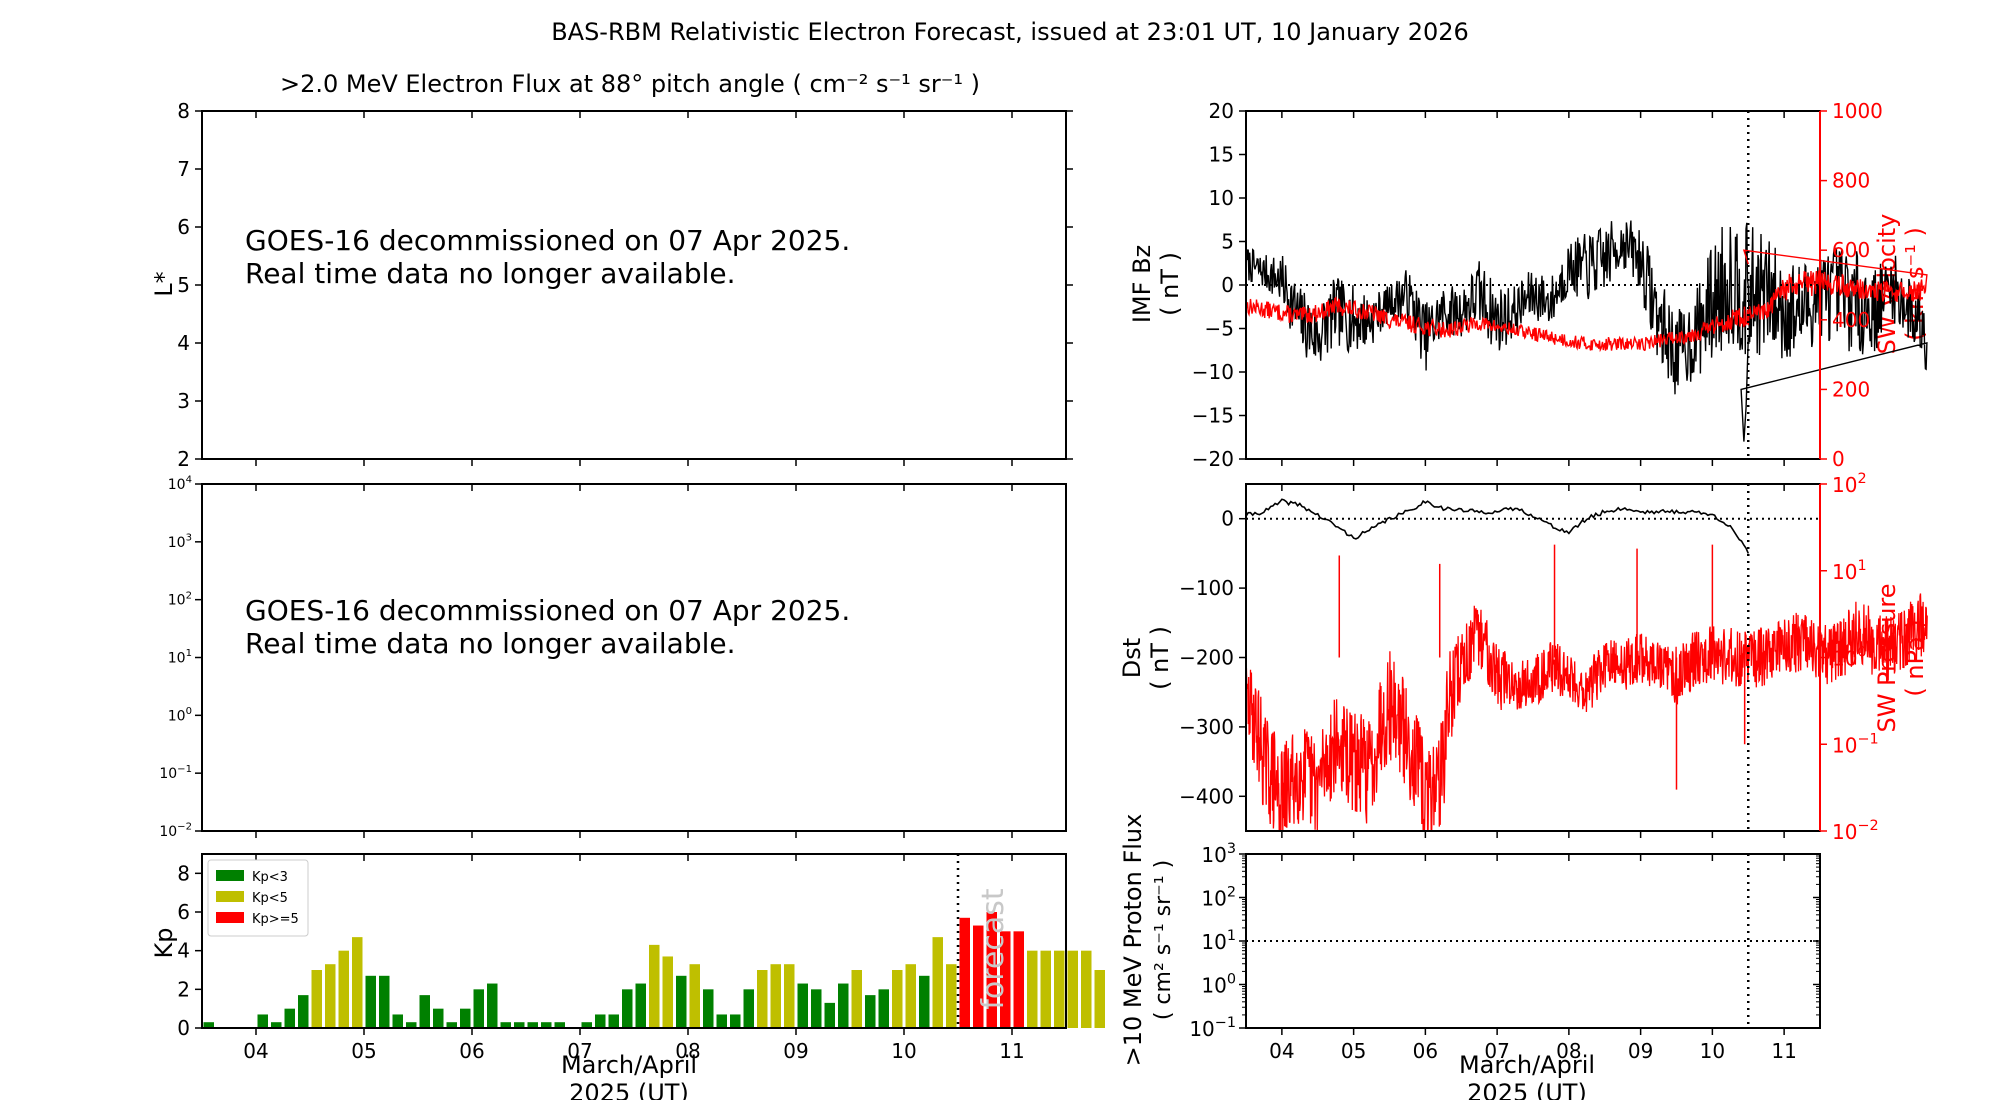 This screenshot has width=2000, height=1100. I want to click on flux-log-ytick-label: 10², so click(180, 599).